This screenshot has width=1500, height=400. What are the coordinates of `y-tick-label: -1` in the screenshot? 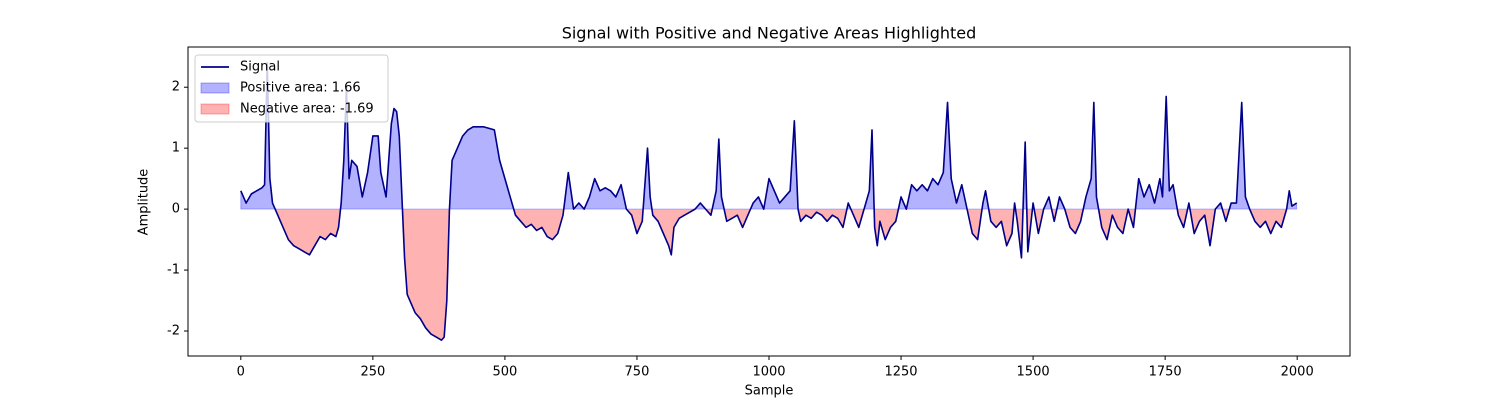 It's located at (173, 270).